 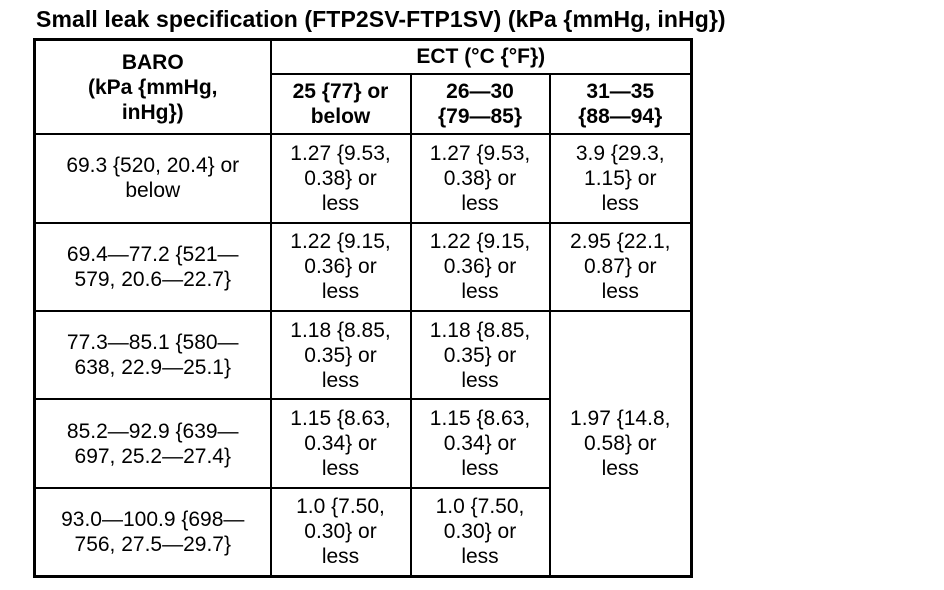 What do you see at coordinates (152, 87) in the screenshot?
I see `baro-header-cell: BARO (kPa {mmHg, inHg})` at bounding box center [152, 87].